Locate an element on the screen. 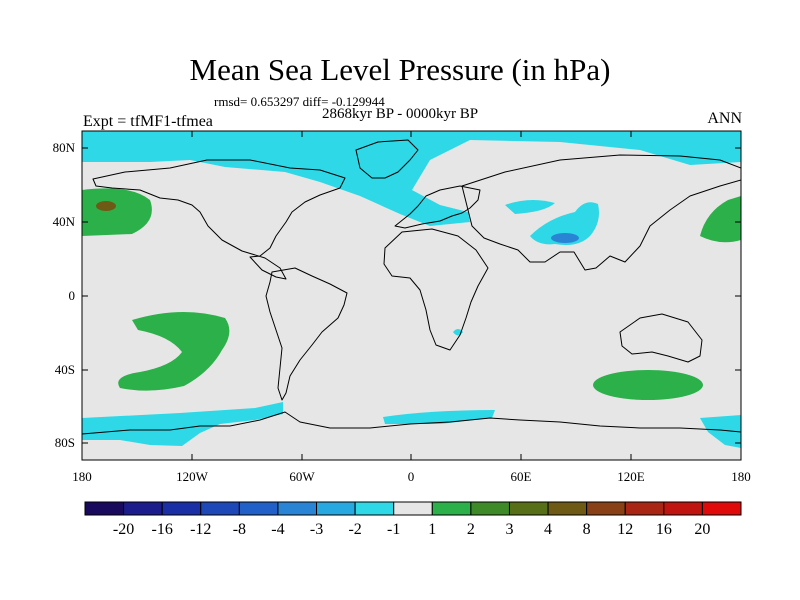 Image resolution: width=800 pixels, height=600 pixels. colorbar-label: 3 is located at coordinates (509, 529).